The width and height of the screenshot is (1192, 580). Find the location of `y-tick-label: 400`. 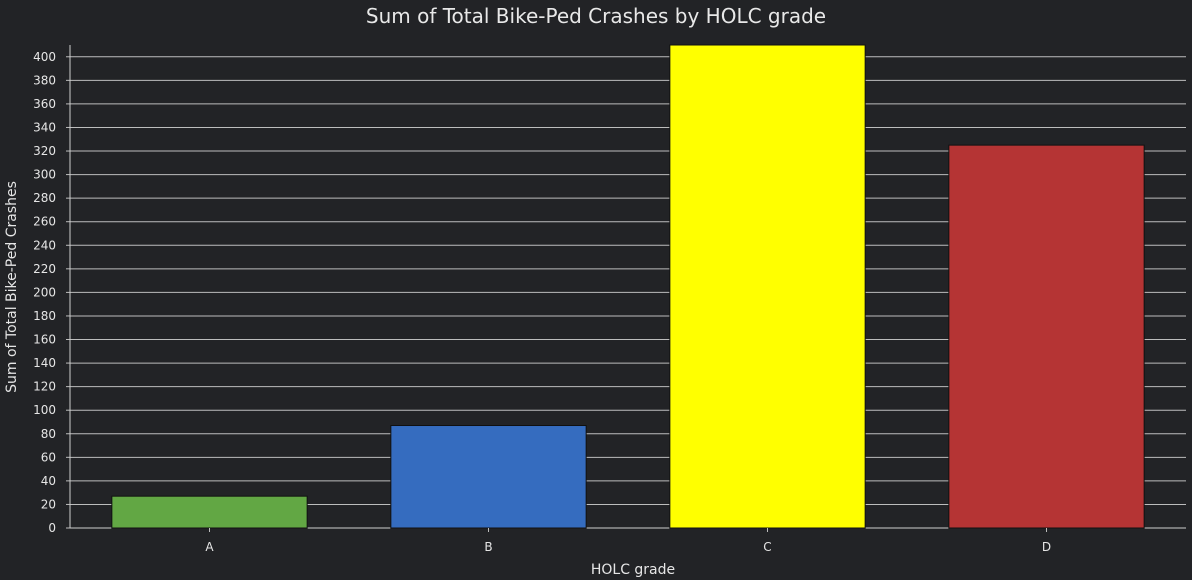

y-tick-label: 400 is located at coordinates (44, 57).